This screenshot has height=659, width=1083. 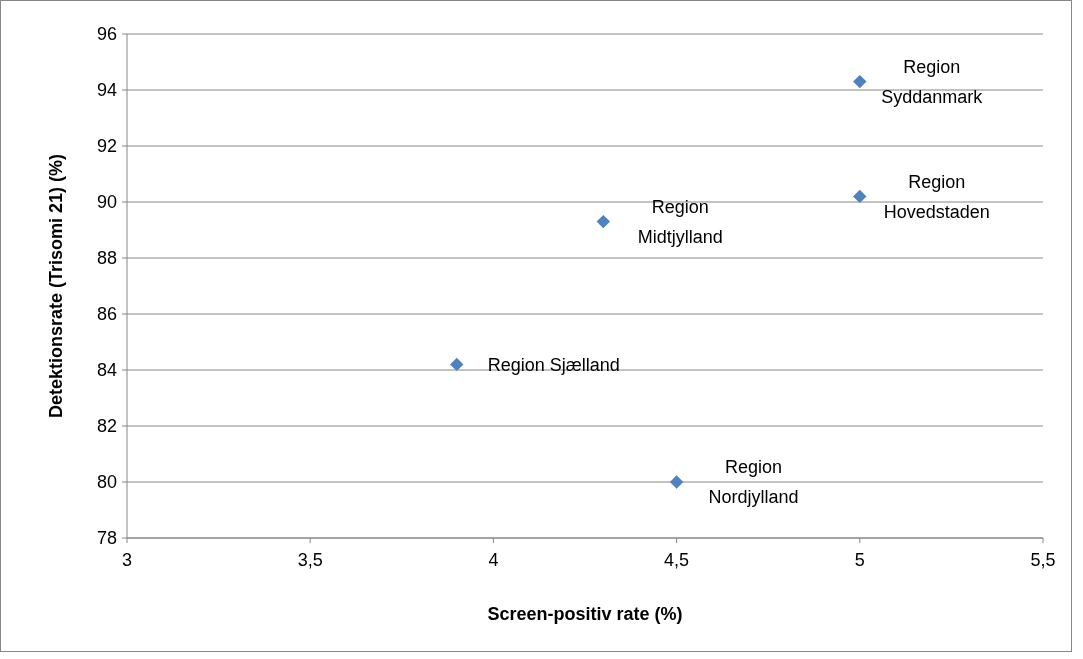 I want to click on x-axis-title: Screen-positiv rate (%), so click(x=585, y=614).